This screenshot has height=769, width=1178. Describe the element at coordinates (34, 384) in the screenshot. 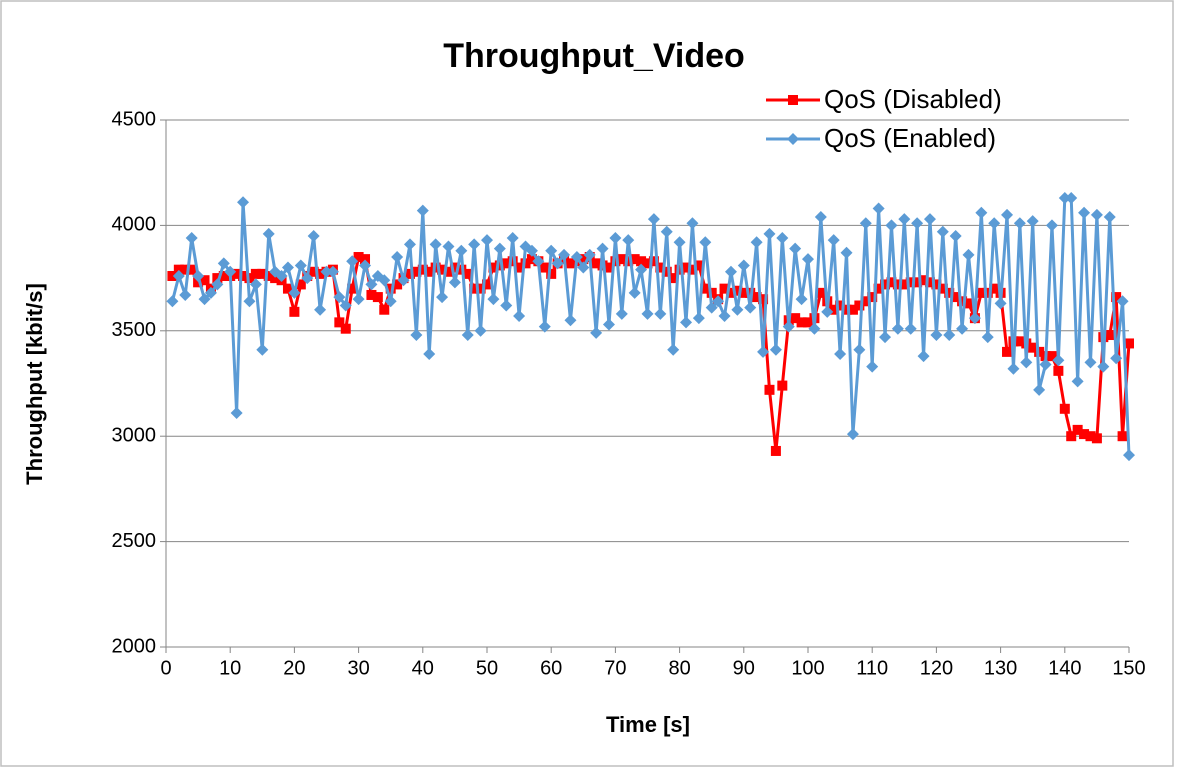

I see `y-axis-title: Throughput [kbit/s]` at that location.